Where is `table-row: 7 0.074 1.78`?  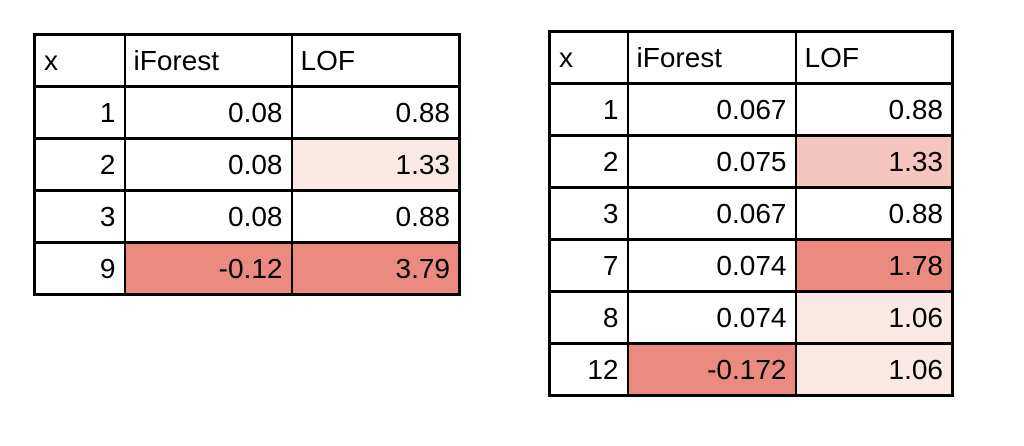 table-row: 7 0.074 1.78 is located at coordinates (751, 265).